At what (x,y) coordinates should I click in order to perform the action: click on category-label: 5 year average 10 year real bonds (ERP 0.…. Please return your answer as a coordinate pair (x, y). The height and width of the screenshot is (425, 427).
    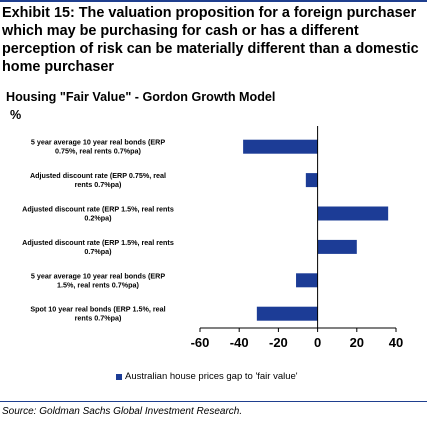
    Looking at the image, I should click on (98, 147).